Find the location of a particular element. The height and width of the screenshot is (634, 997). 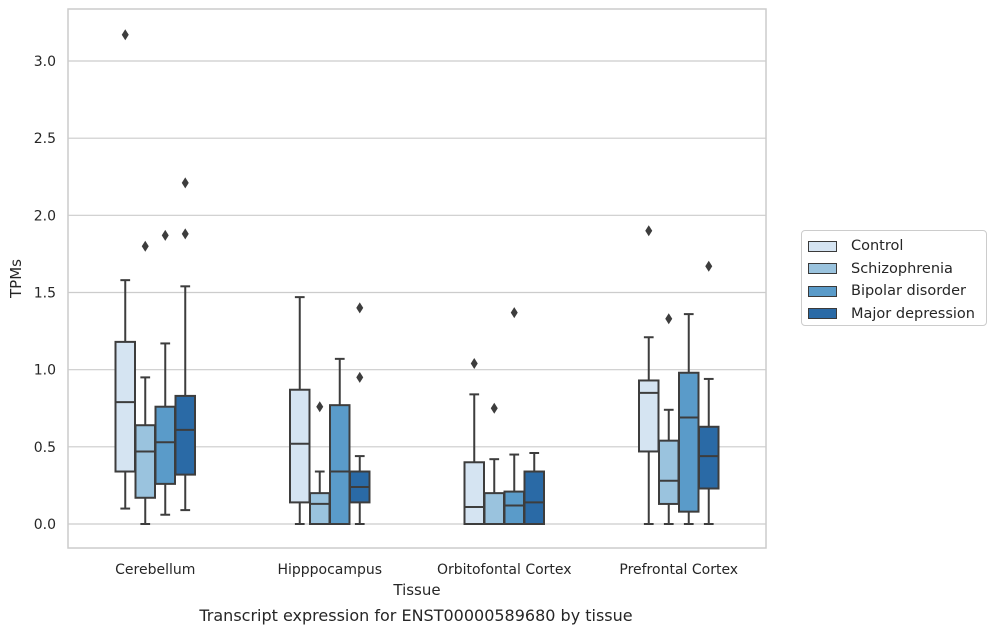

legend-item: Schizophrenia is located at coordinates (897, 269).